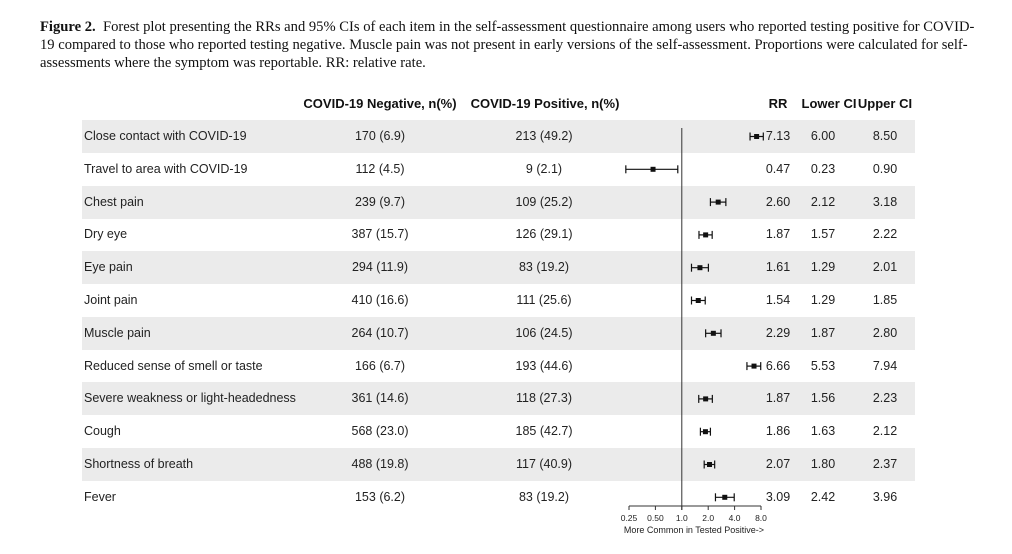 This screenshot has height=554, width=1012. What do you see at coordinates (380, 168) in the screenshot?
I see `negative-count: 112 (4.5)` at bounding box center [380, 168].